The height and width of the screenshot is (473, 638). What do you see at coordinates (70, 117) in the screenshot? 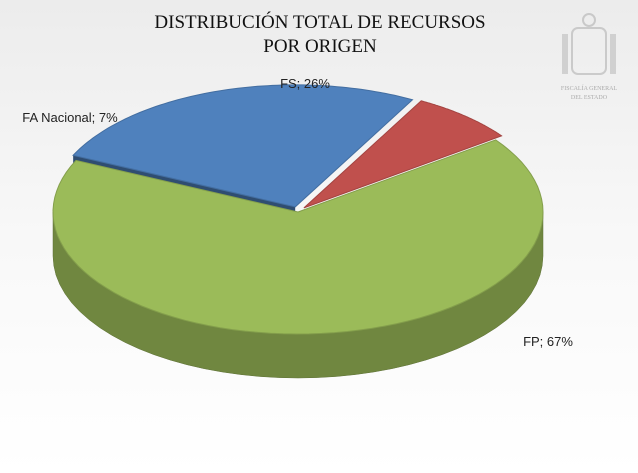
I see `data-label: FA Nacional; 7%` at bounding box center [70, 117].